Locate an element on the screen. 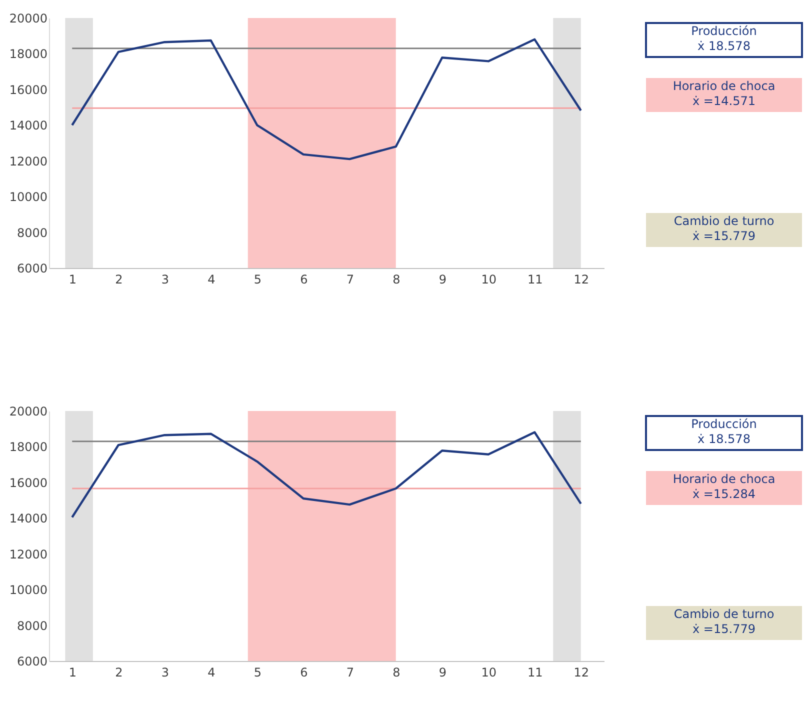 The height and width of the screenshot is (701, 809). text: Horario de choca ẋ =14.571 is located at coordinates (724, 93).